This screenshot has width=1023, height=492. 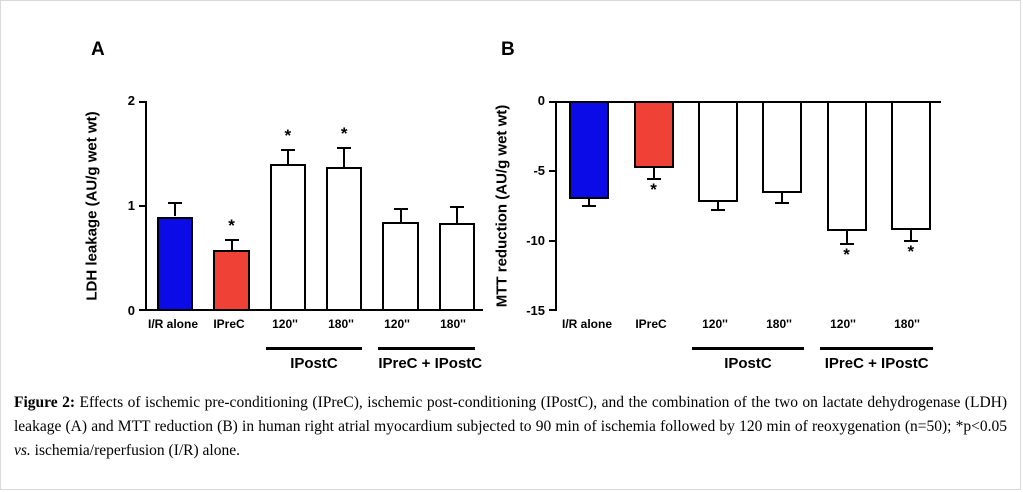 I want to click on x-axis-label-B-4: 180'', so click(x=779, y=324).